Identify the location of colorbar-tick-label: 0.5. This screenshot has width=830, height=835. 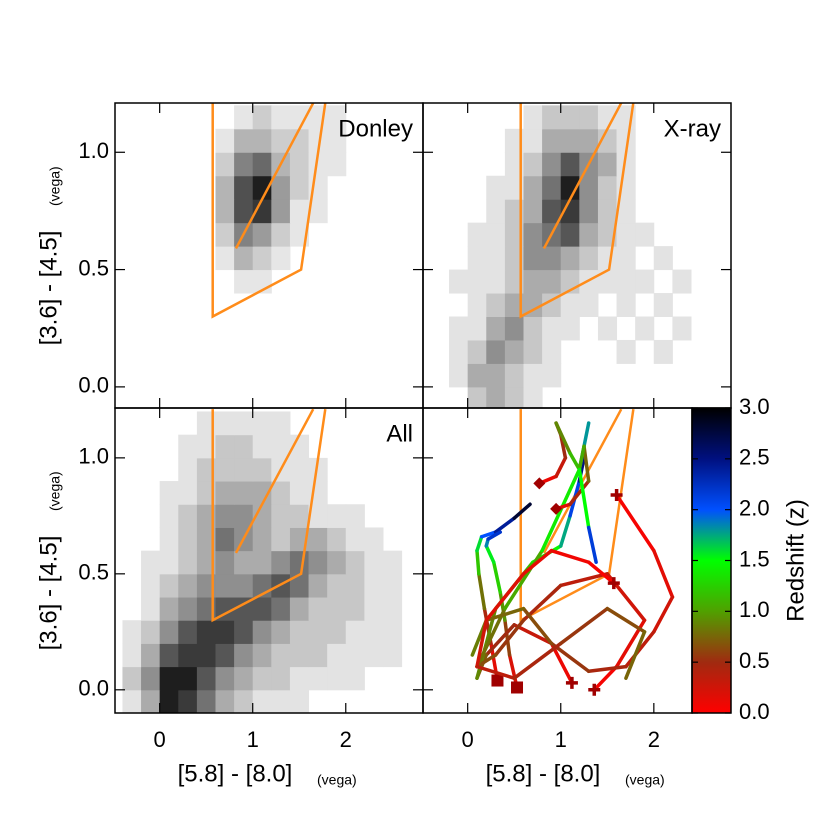
(754, 660).